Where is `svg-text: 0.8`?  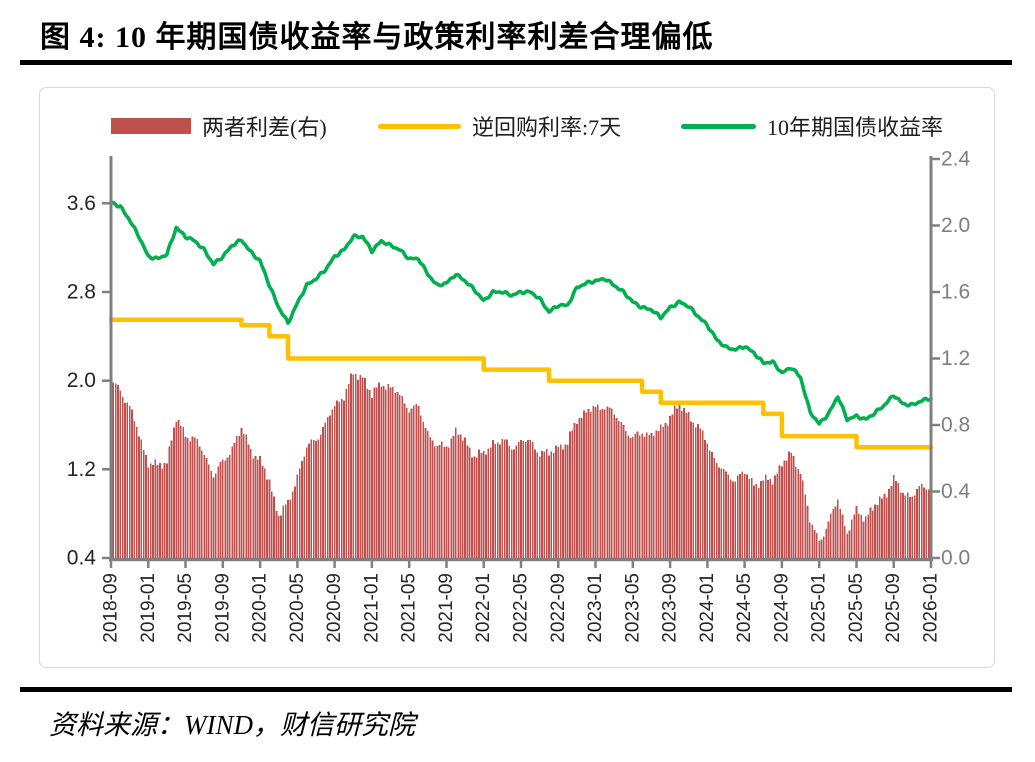
svg-text: 0.8 is located at coordinates (955, 425).